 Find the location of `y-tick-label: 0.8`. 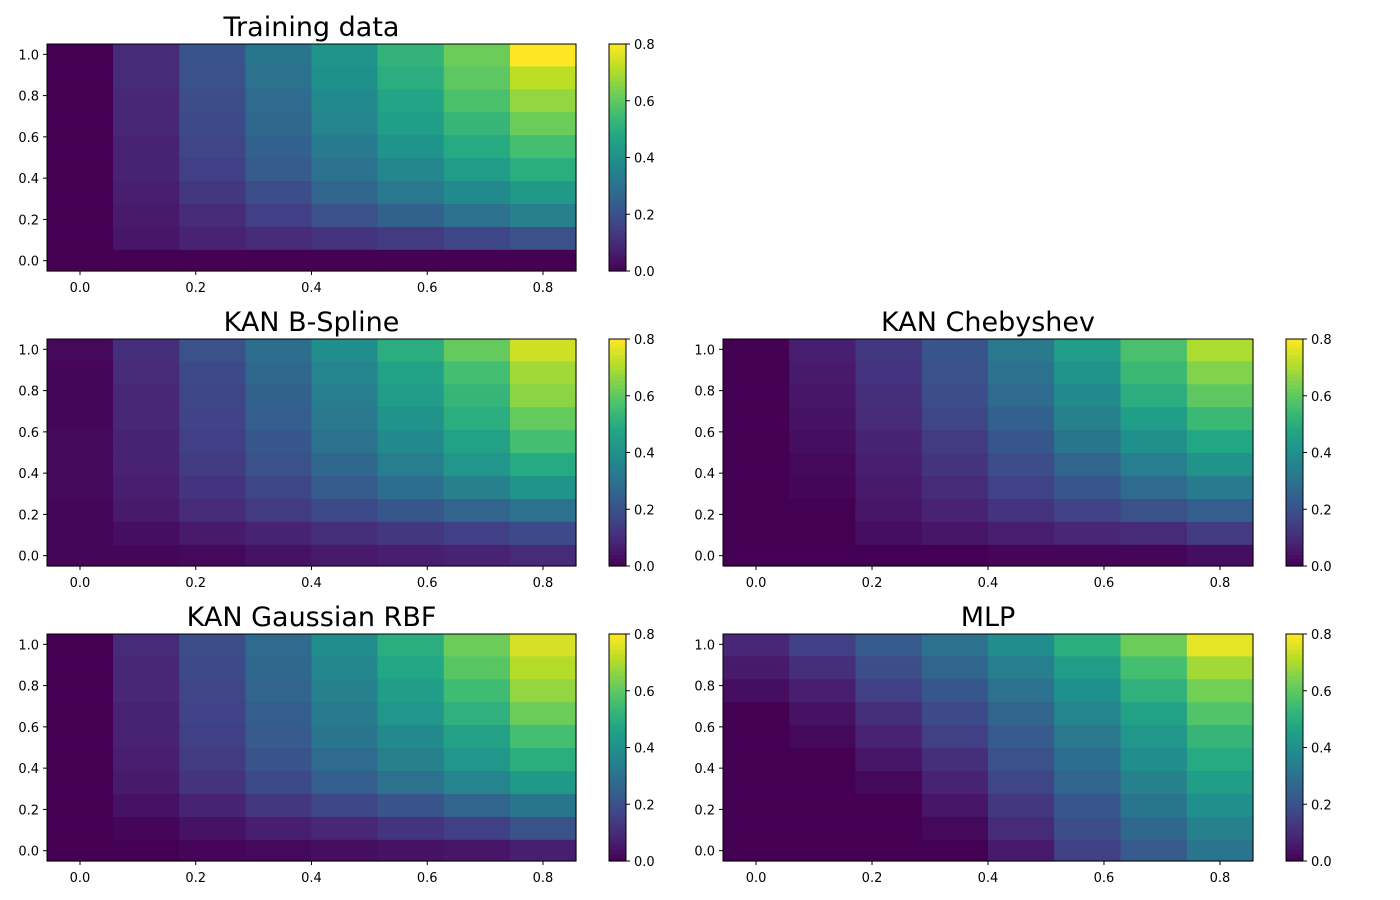

y-tick-label: 0.8 is located at coordinates (28, 97).